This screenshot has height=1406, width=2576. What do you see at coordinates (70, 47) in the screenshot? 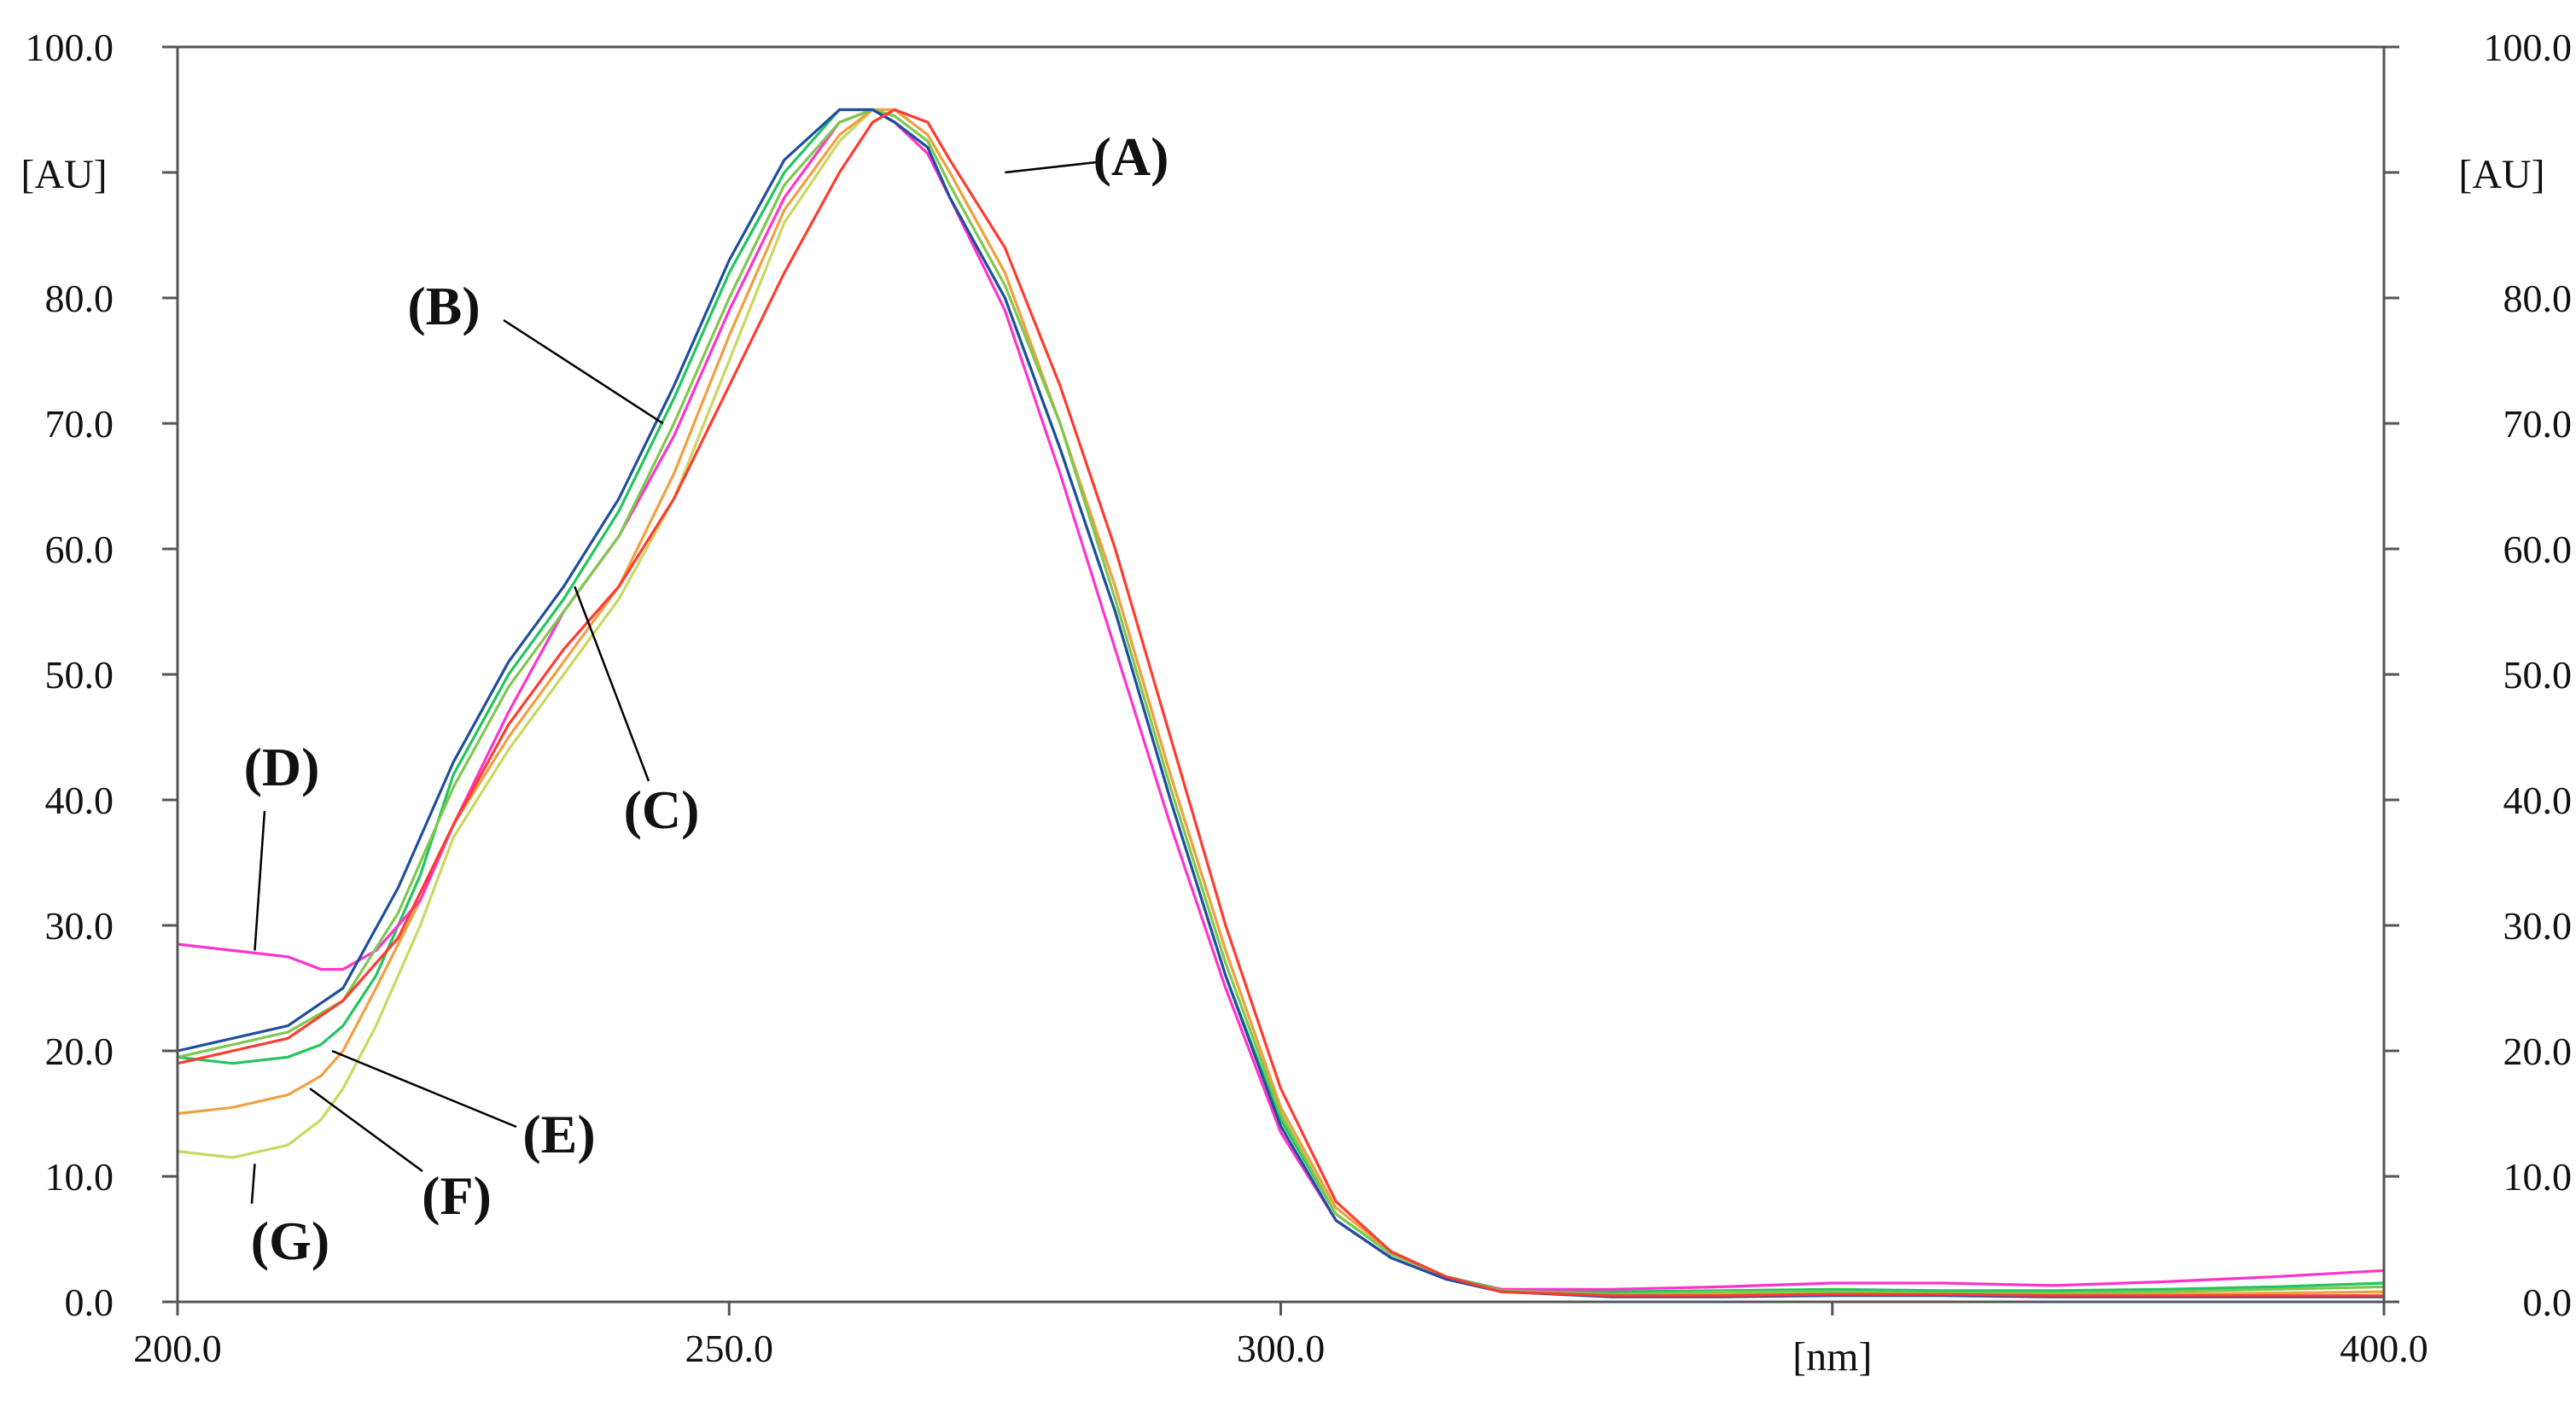
I see `y-tick-label-left: 100.0` at bounding box center [70, 47].